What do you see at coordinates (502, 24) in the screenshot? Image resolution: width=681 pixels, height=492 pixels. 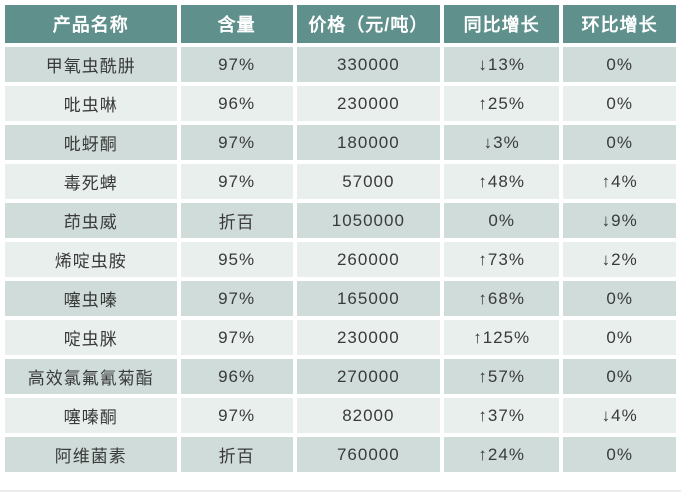 I see `column-header-yoy-growth: 同比增长` at bounding box center [502, 24].